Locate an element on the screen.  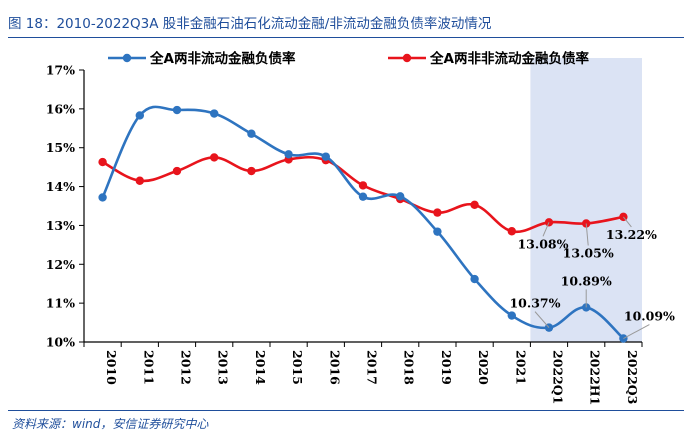
source-divider is located at coordinates (346, 410).